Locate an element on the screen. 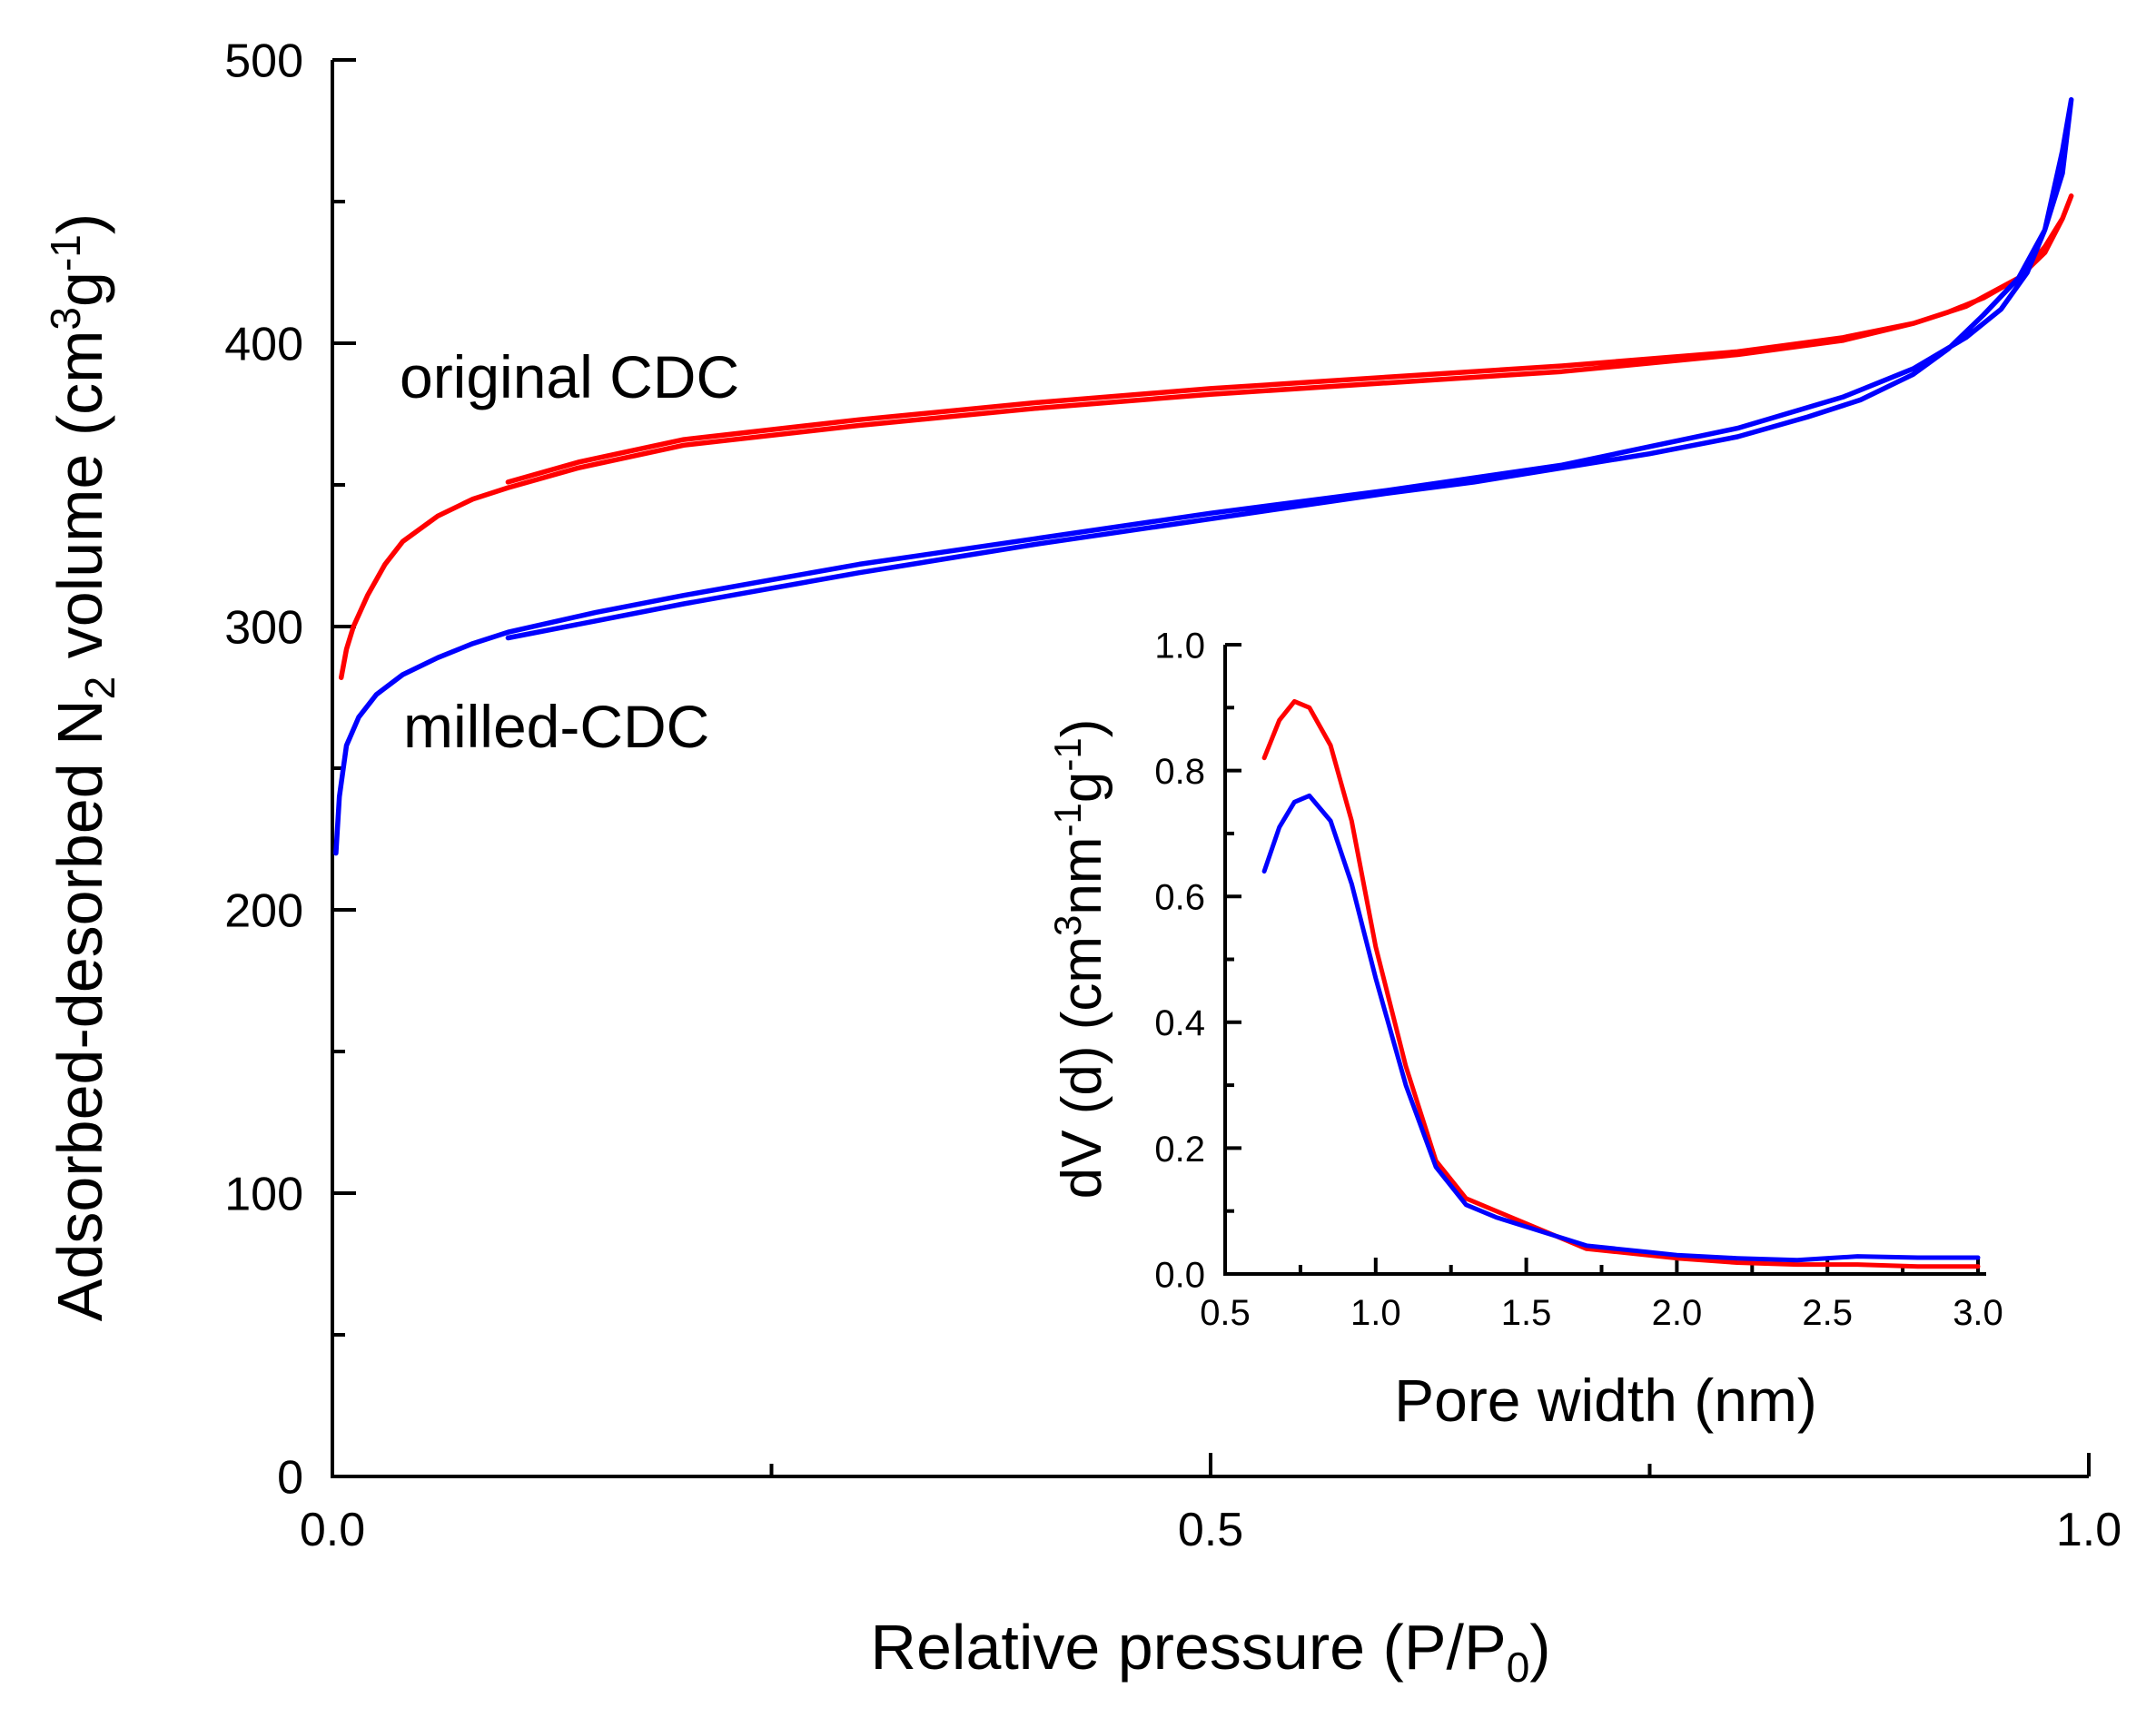  annotation-milled-cdc: milled-CDC is located at coordinates (556, 726).